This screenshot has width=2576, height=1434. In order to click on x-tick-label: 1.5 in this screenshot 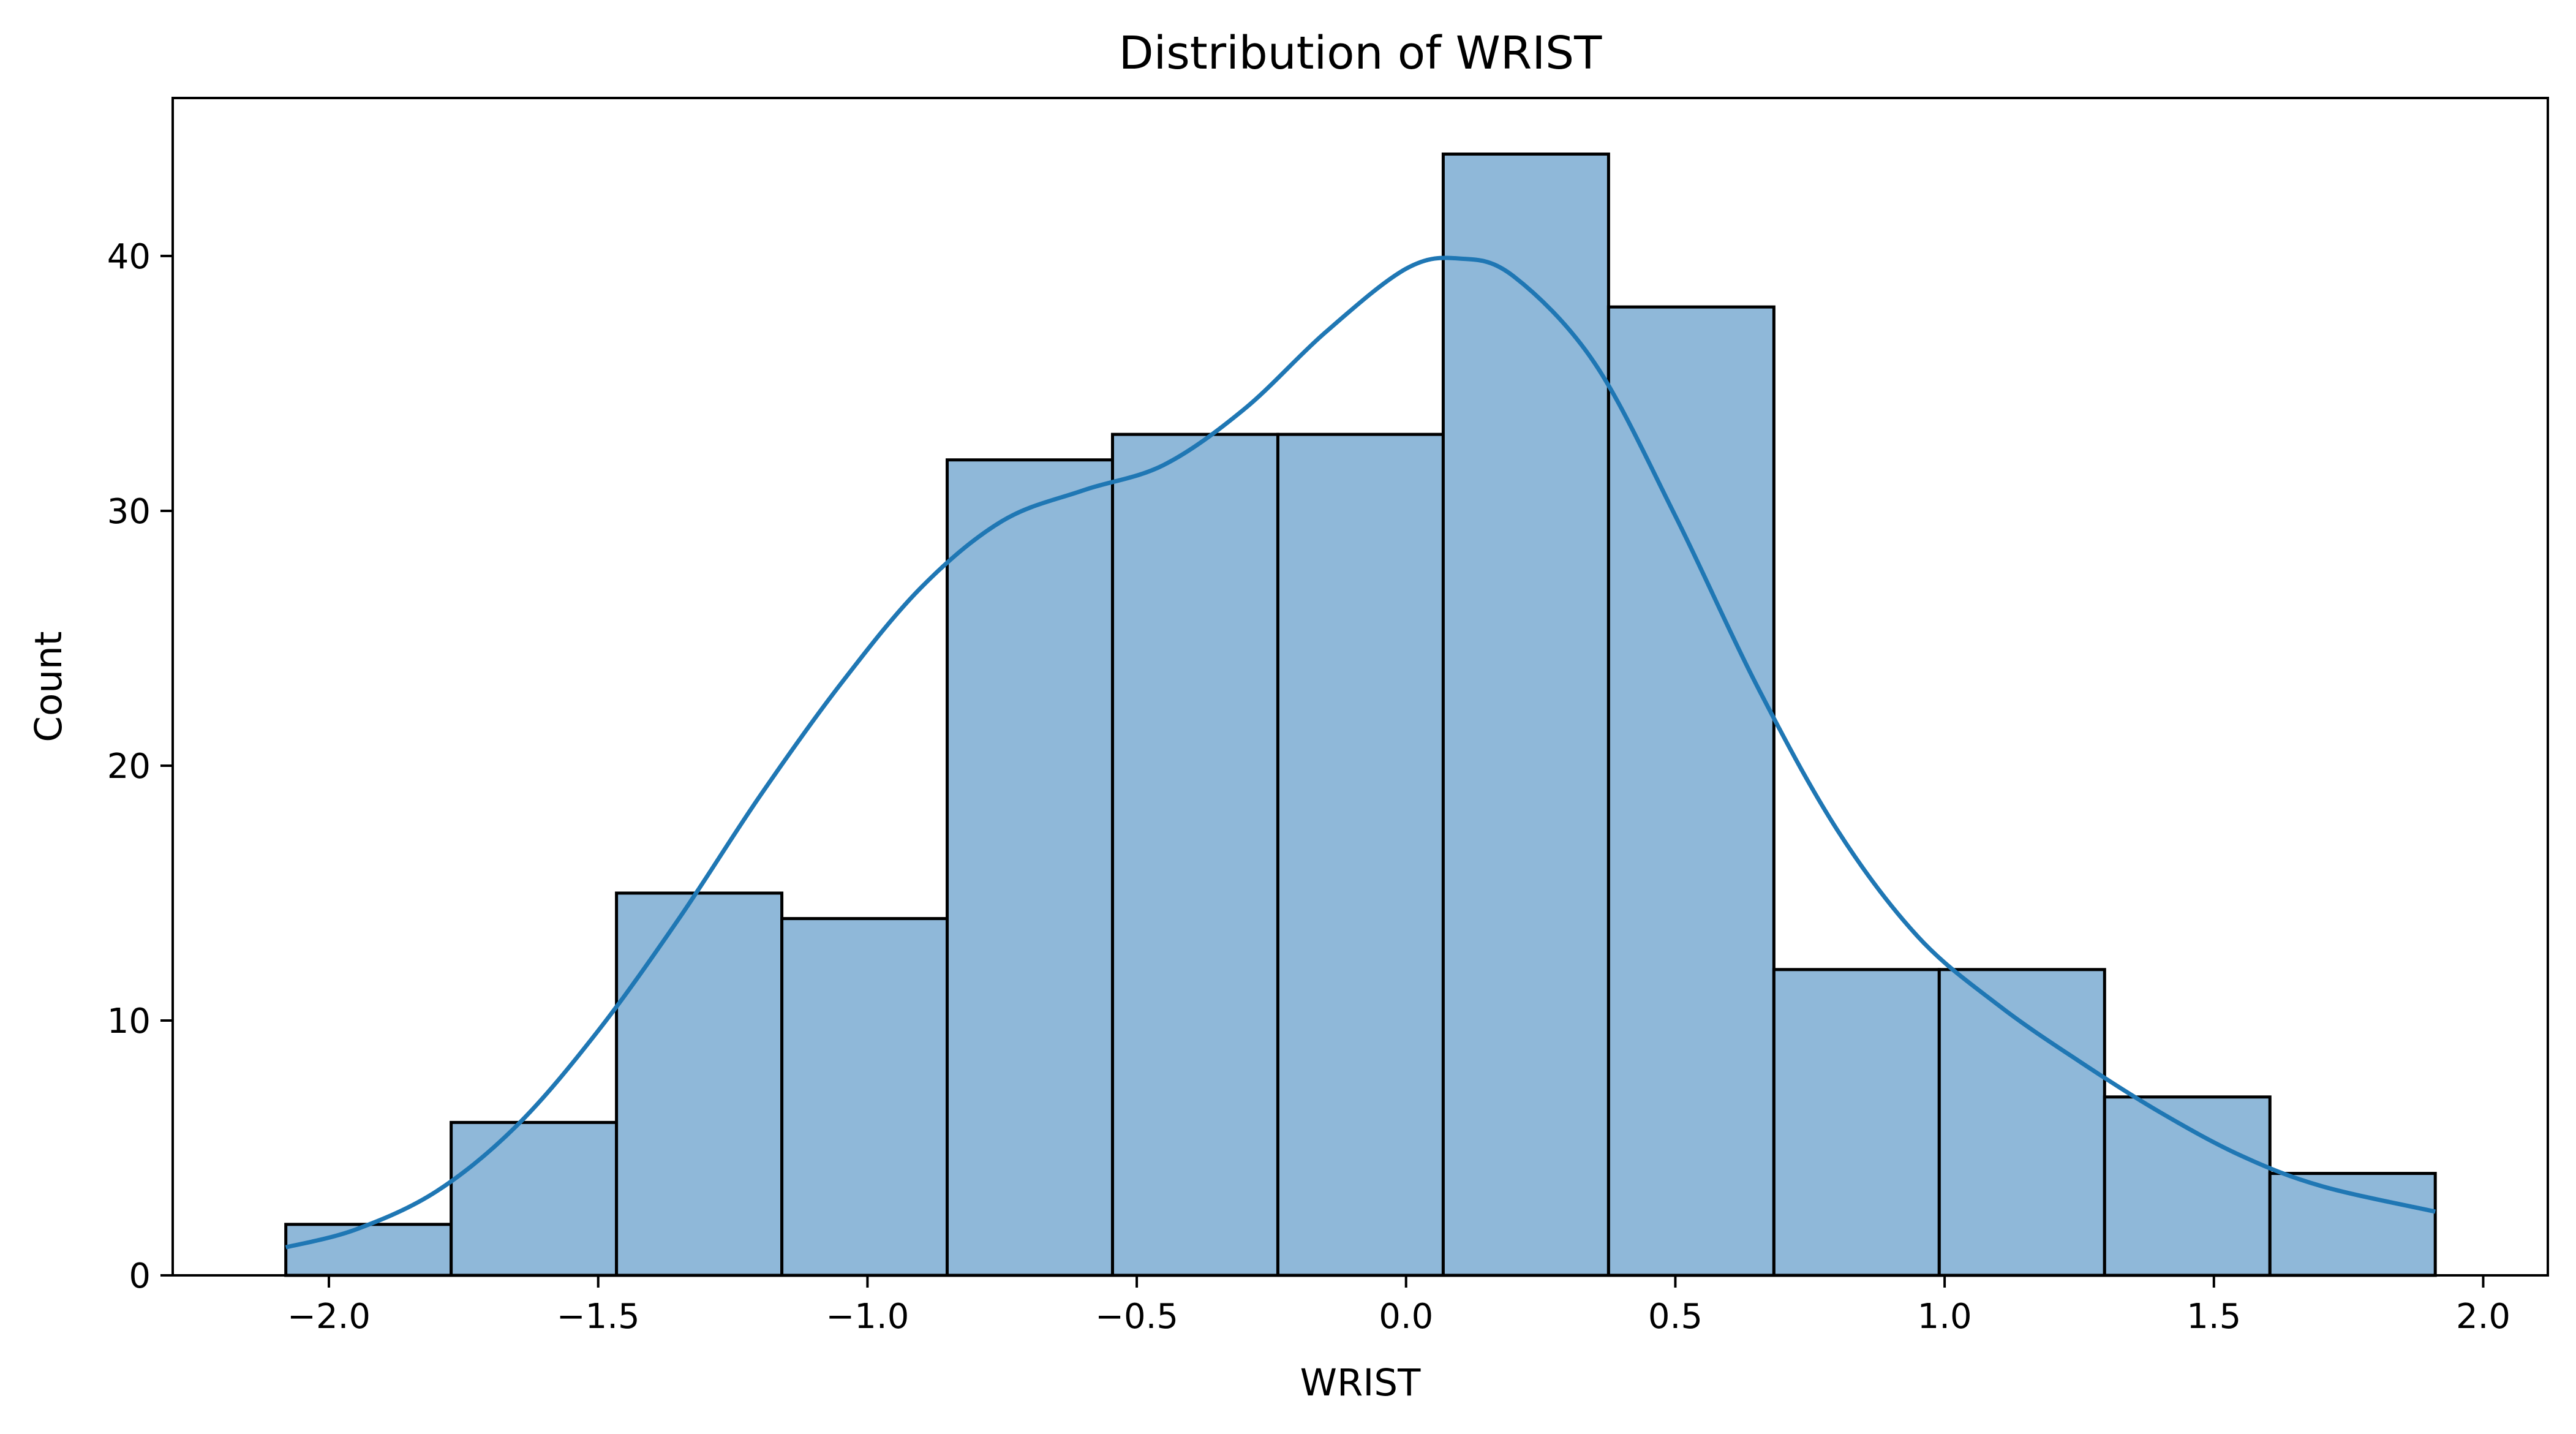, I will do `click(2213, 1317)`.